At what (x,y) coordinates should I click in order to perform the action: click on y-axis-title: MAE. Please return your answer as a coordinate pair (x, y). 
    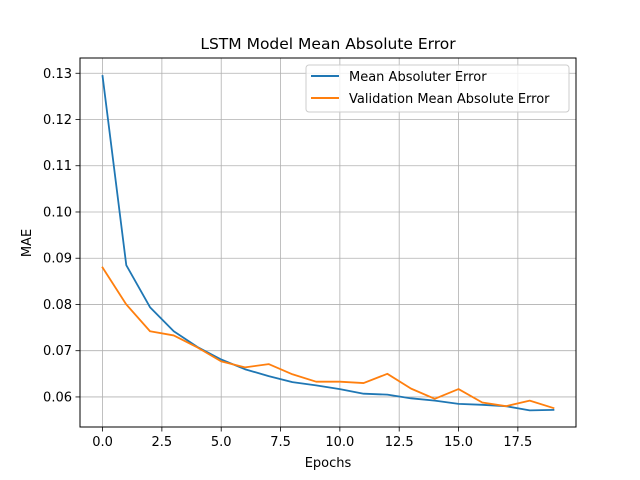
    Looking at the image, I should click on (27, 243).